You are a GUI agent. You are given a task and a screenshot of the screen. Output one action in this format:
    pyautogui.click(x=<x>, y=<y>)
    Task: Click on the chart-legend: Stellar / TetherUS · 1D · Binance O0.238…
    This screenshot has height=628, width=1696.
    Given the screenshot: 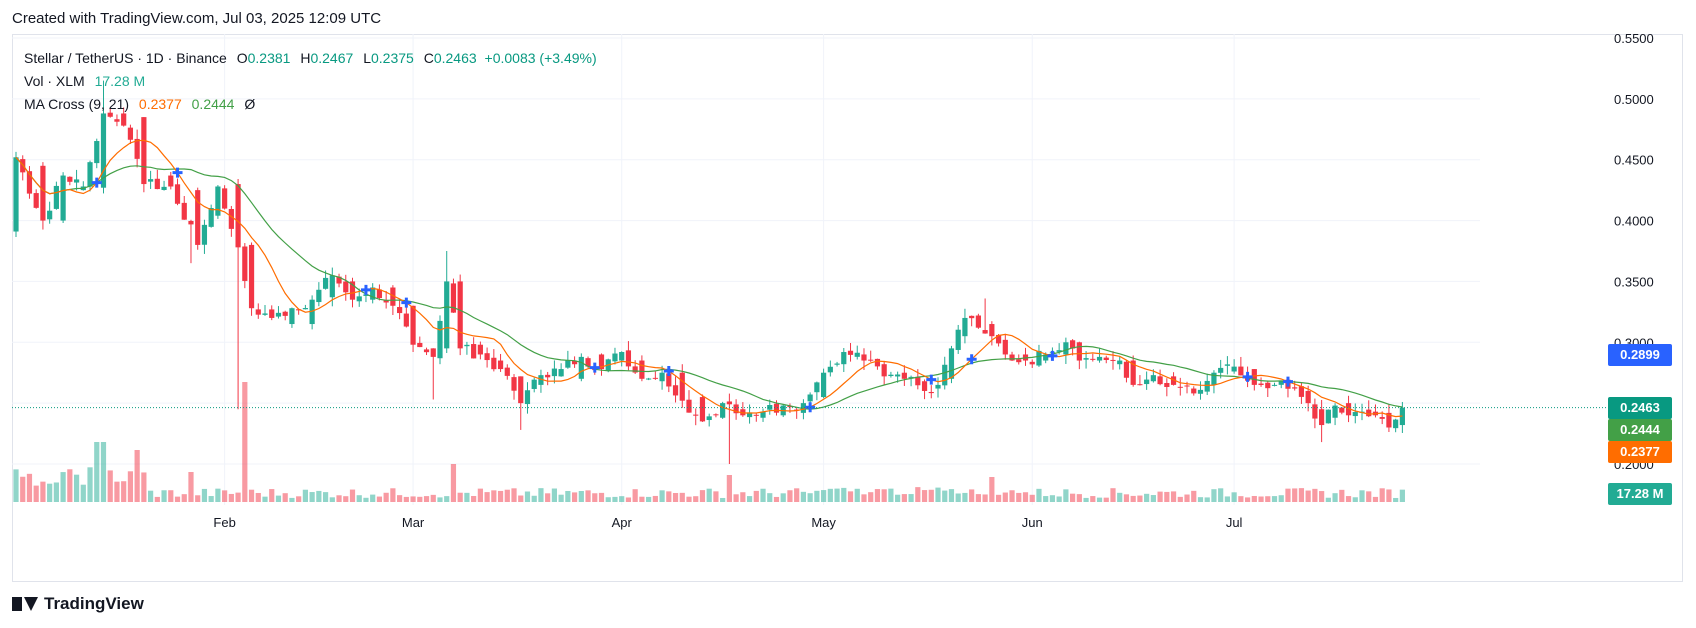 What is the action you would take?
    pyautogui.click(x=310, y=81)
    